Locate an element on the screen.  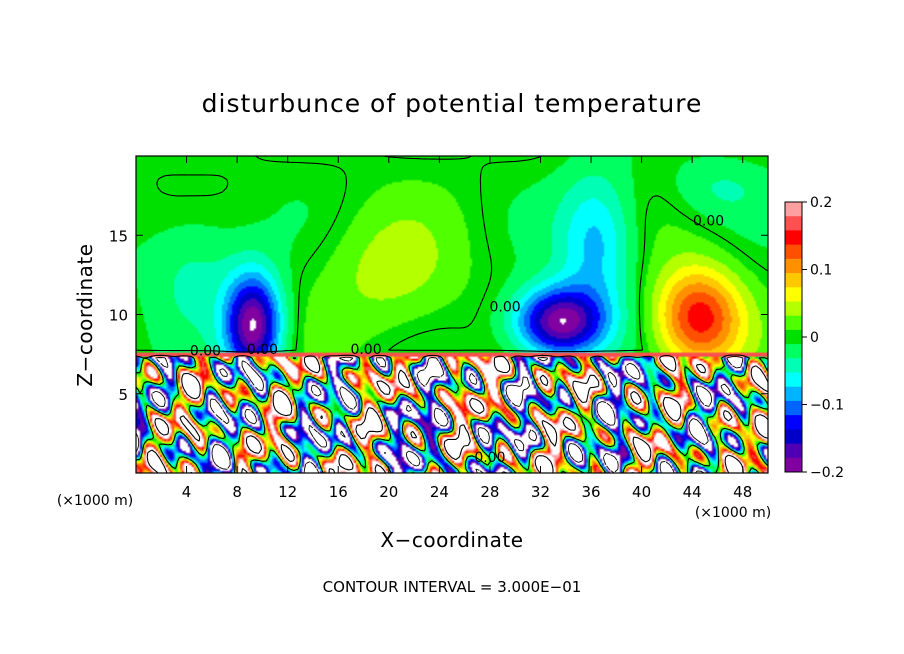
y-tick-label: 10 is located at coordinates (118, 316).